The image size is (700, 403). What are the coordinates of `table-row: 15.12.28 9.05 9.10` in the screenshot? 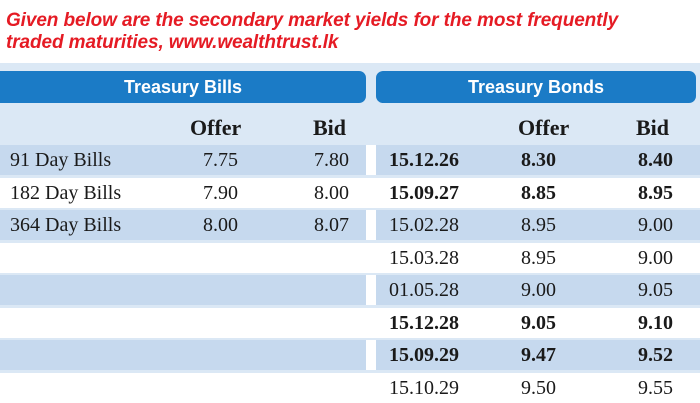 It's located at (350, 322).